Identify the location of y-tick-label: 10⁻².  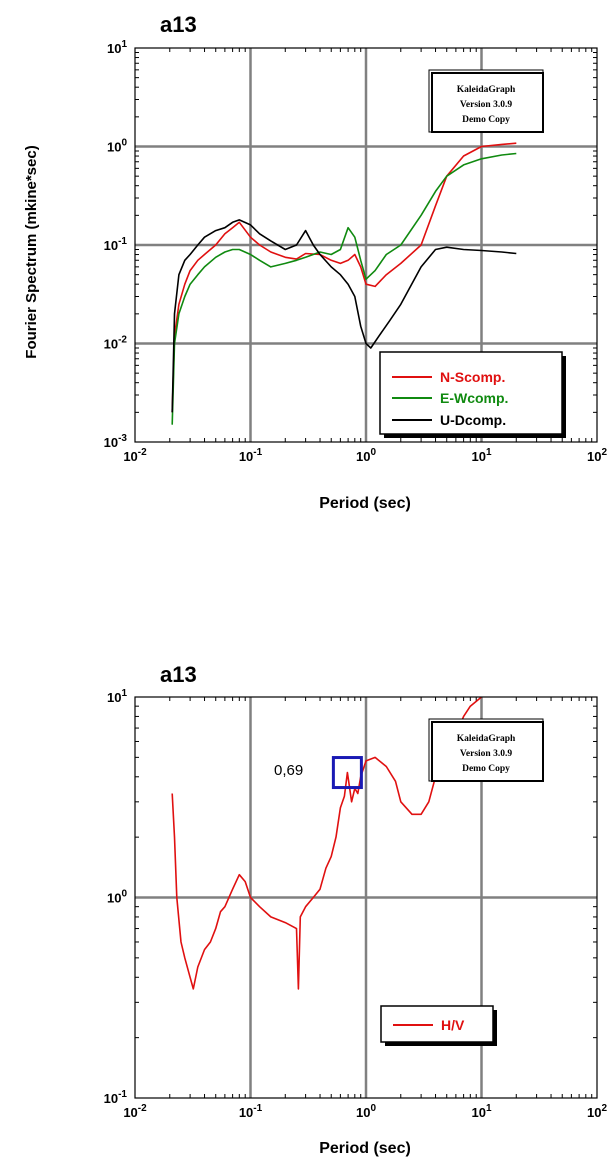
(116, 343).